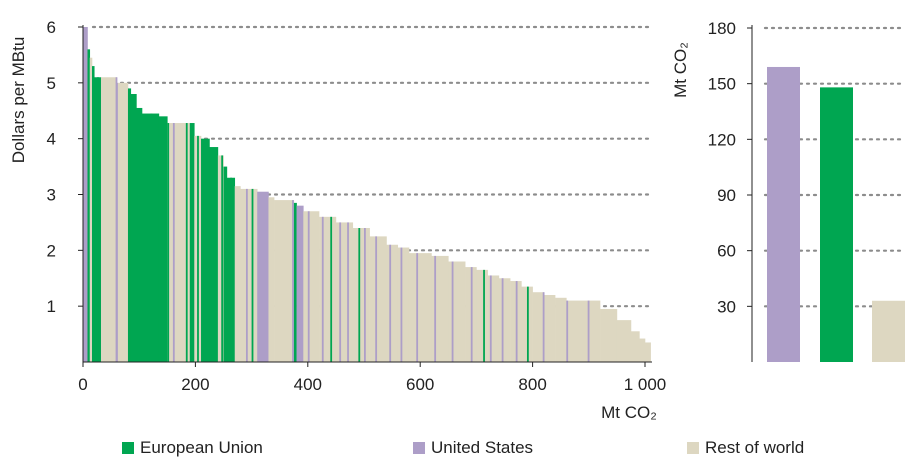 This screenshot has height=462, width=909. I want to click on left-y-axis-title: Dollars per MBtu, so click(18, 100).